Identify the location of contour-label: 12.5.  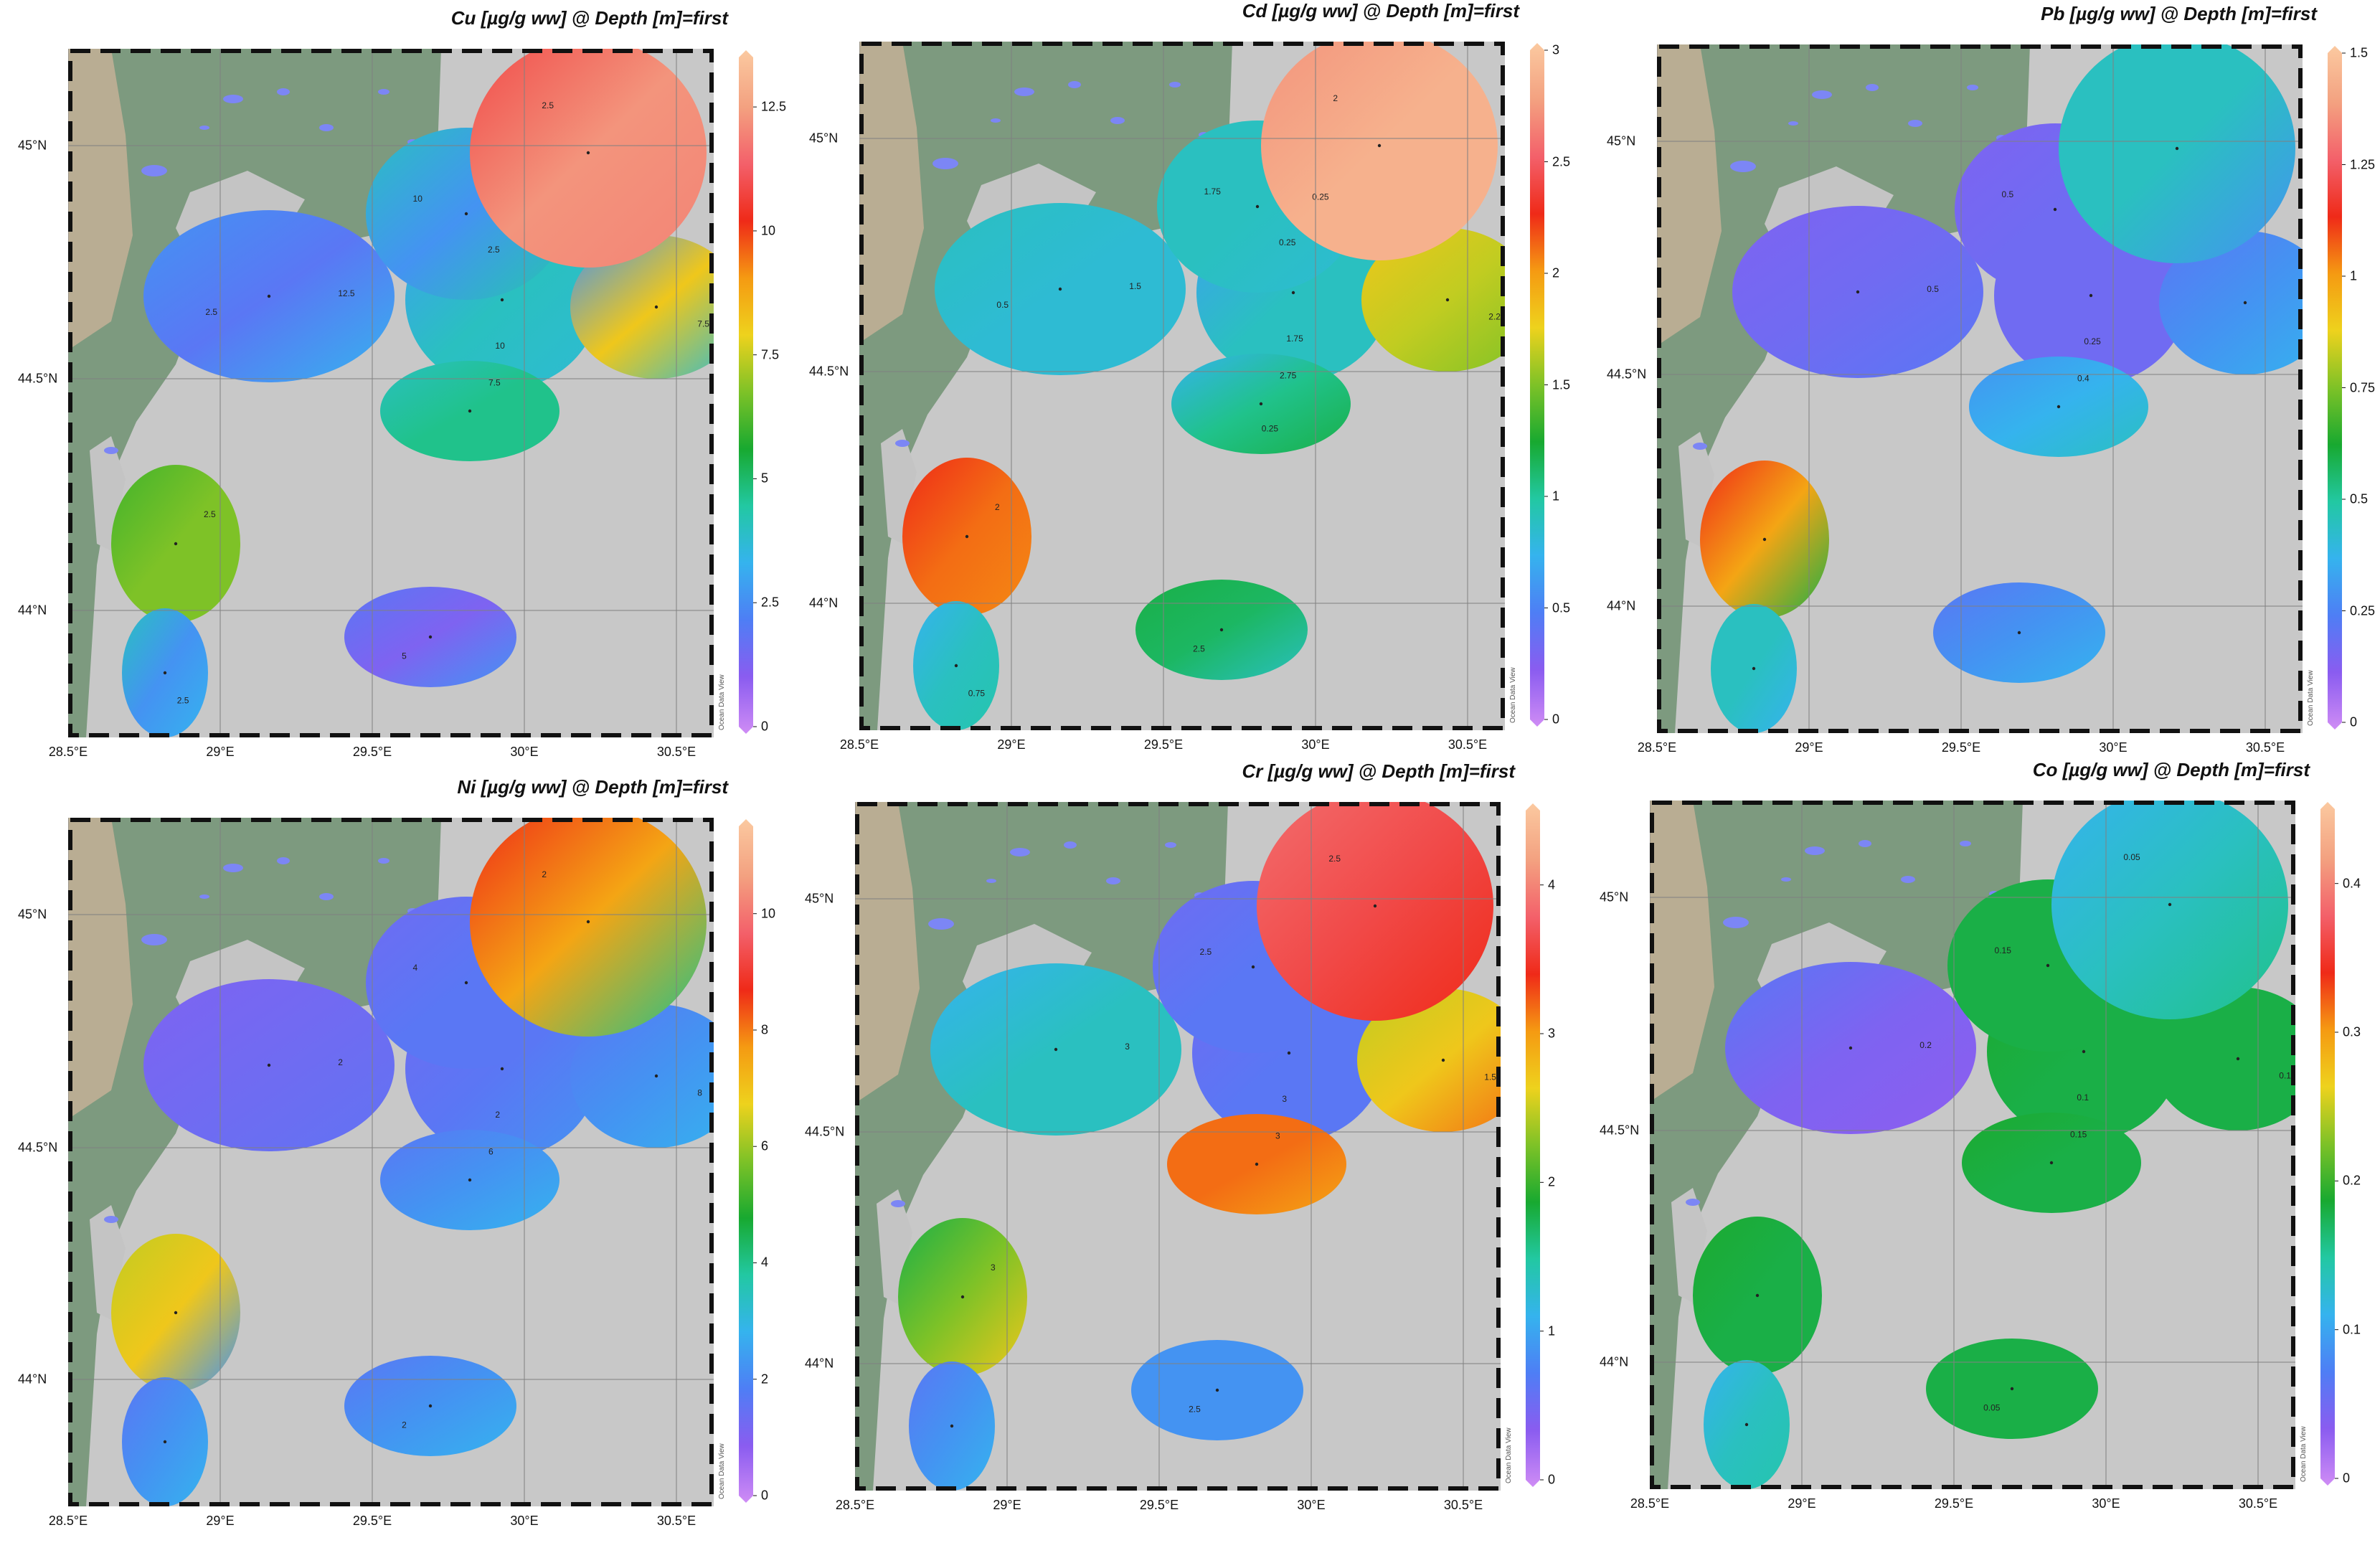
(346, 293).